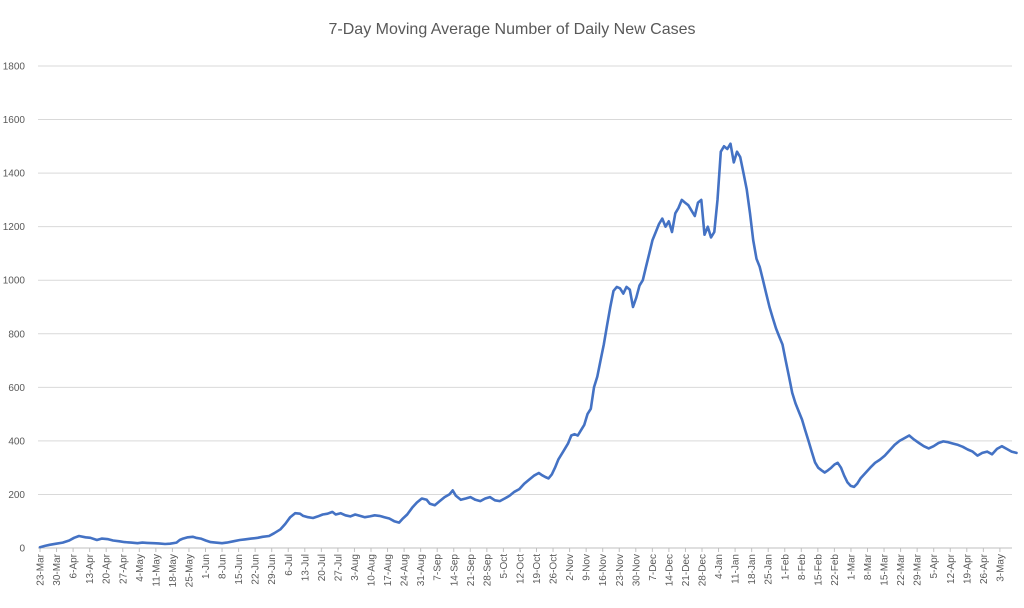  What do you see at coordinates (769, 569) in the screenshot?
I see `x-tick-label: 25-Jan` at bounding box center [769, 569].